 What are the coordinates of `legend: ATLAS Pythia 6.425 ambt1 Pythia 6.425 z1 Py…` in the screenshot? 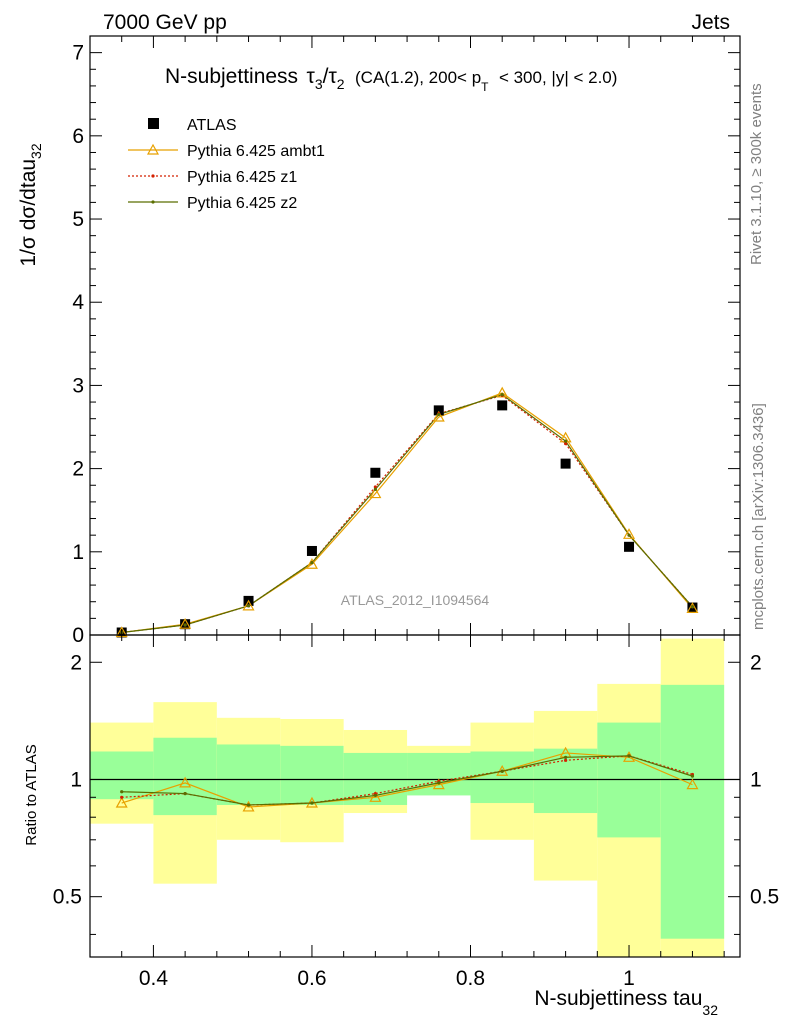 It's located at (226, 164).